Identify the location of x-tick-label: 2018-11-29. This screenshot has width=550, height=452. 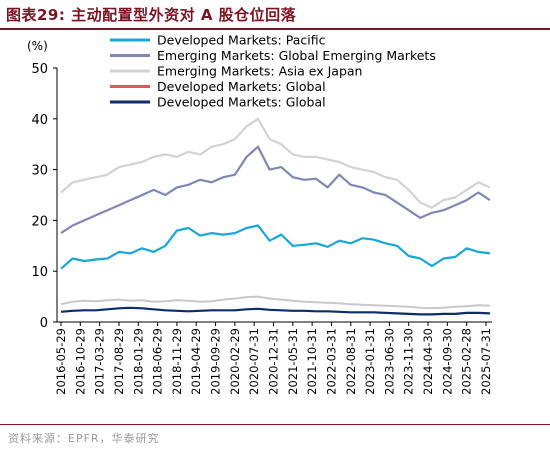
(177, 361).